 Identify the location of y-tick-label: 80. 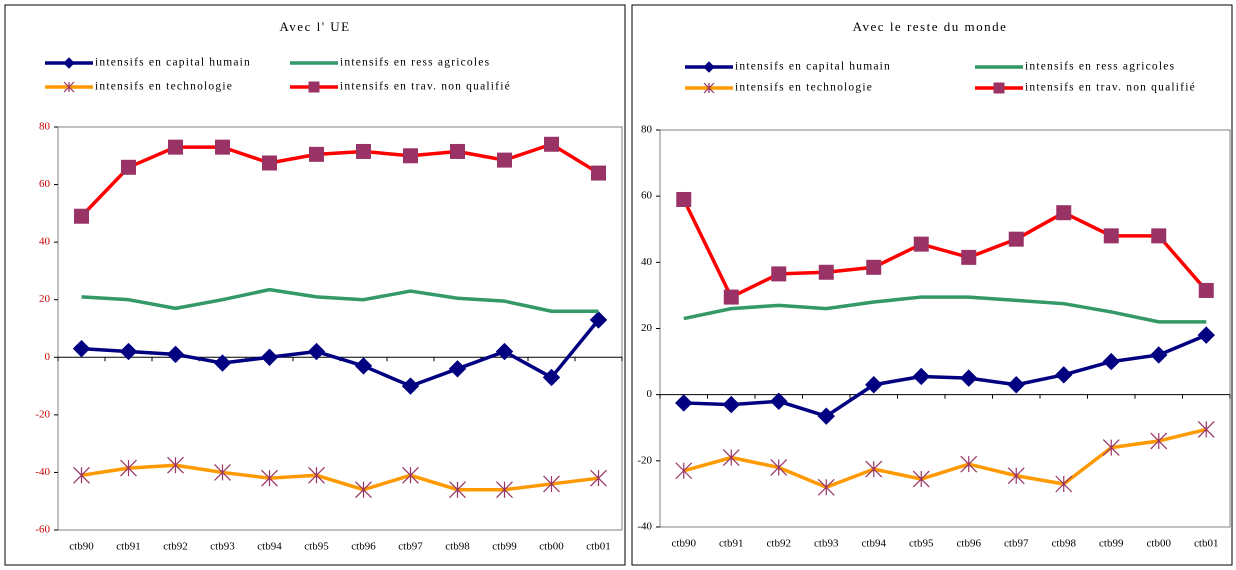
(45, 127).